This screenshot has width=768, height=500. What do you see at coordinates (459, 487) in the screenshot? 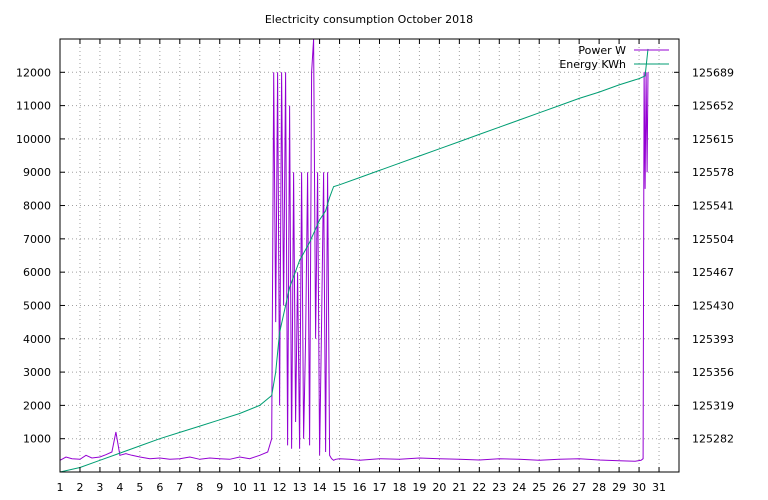
I see `x-tick-label: 21` at bounding box center [459, 487].